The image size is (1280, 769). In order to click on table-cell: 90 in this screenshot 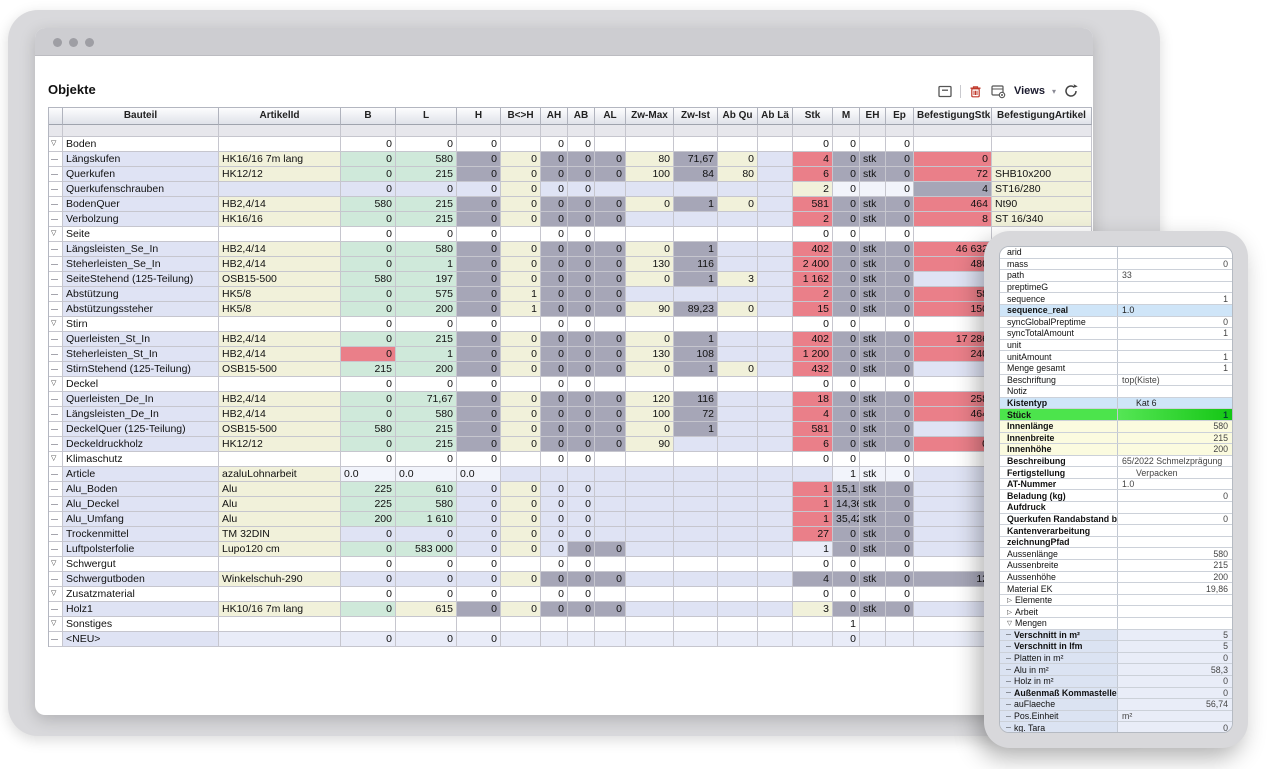, I will do `click(650, 444)`.